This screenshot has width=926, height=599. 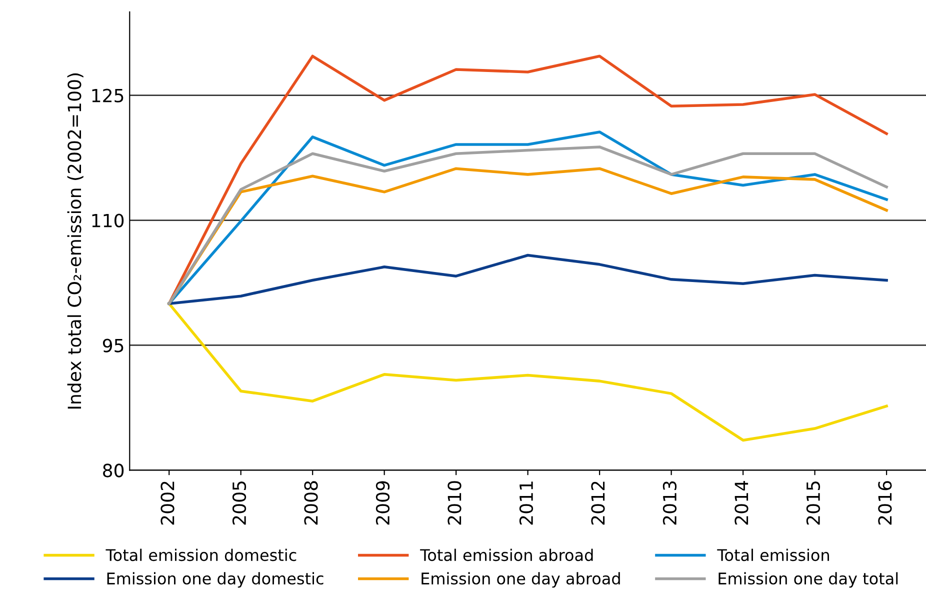 I want to click on x-tick-label: 2011, so click(x=526, y=503).